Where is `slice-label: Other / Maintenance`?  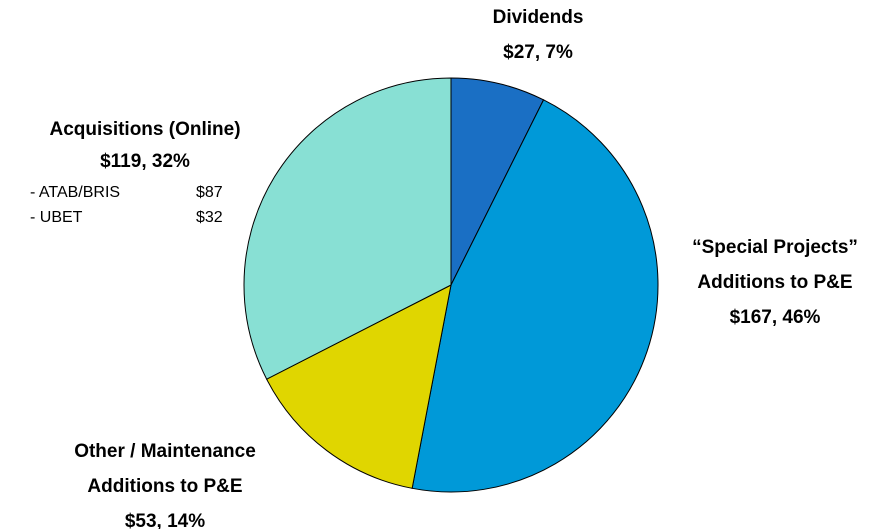 slice-label: Other / Maintenance is located at coordinates (165, 451).